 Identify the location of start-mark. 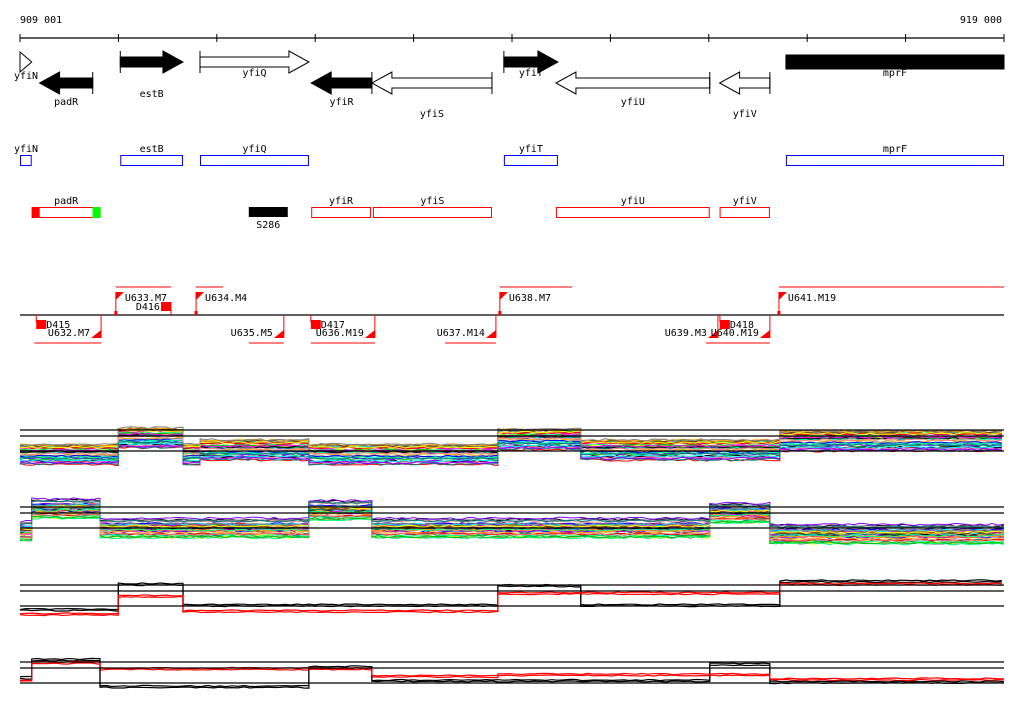
(35, 212).